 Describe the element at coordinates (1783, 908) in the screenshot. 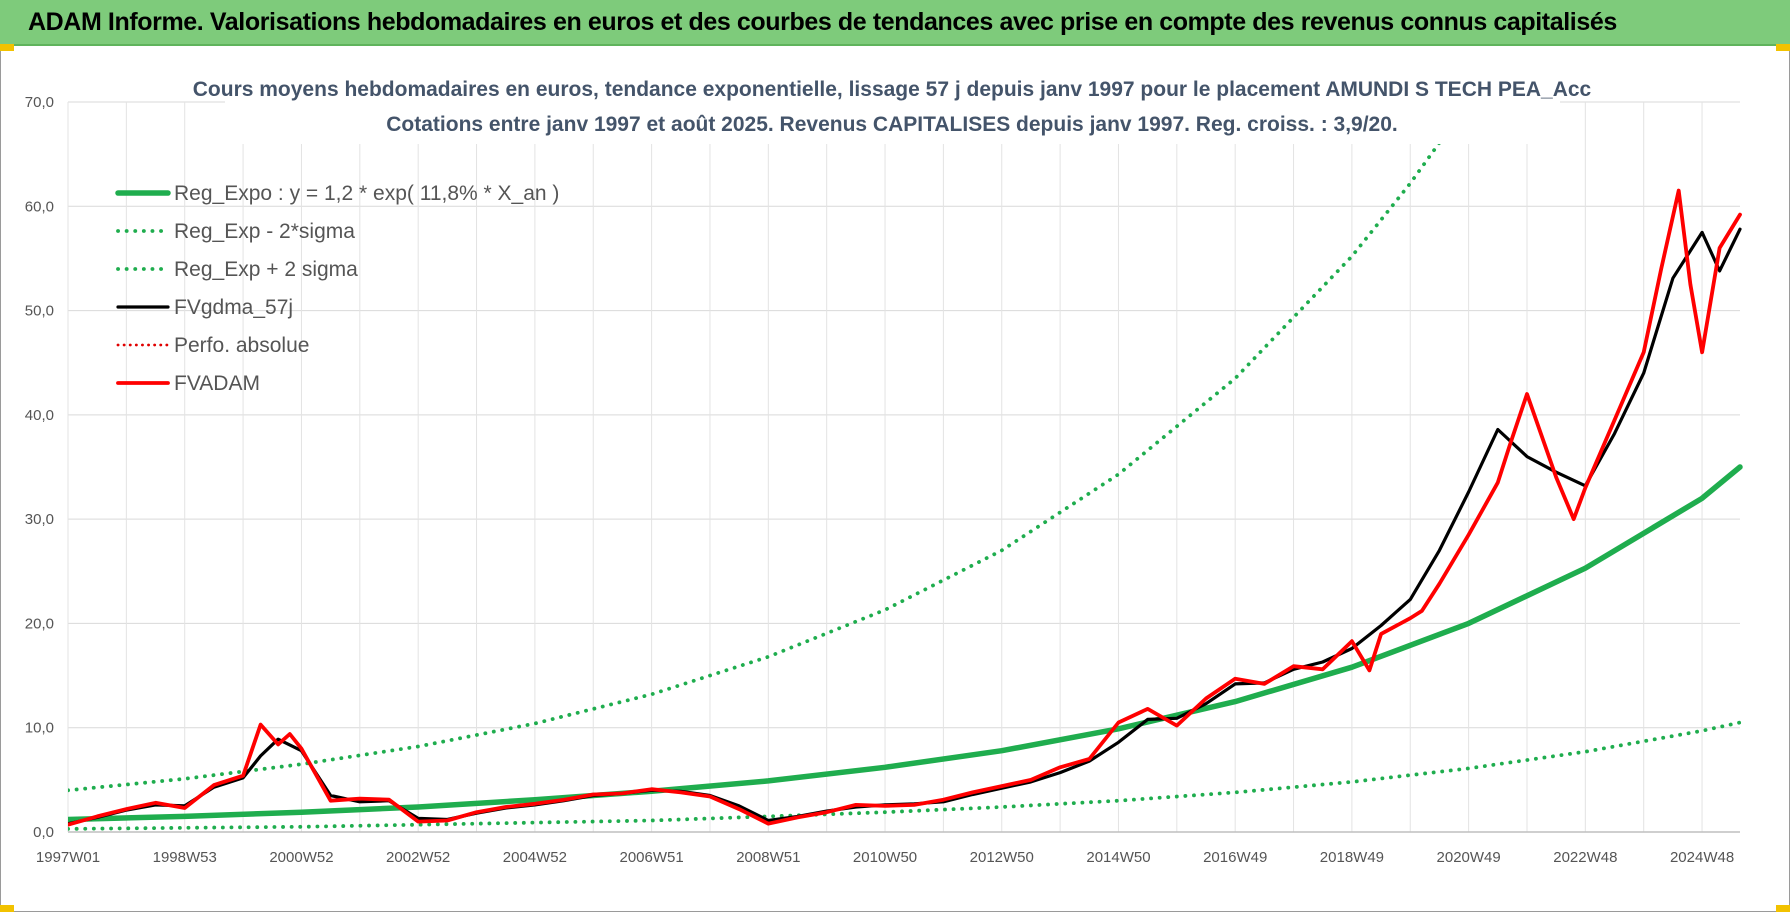

I see `corner-marker-bottom-right` at that location.